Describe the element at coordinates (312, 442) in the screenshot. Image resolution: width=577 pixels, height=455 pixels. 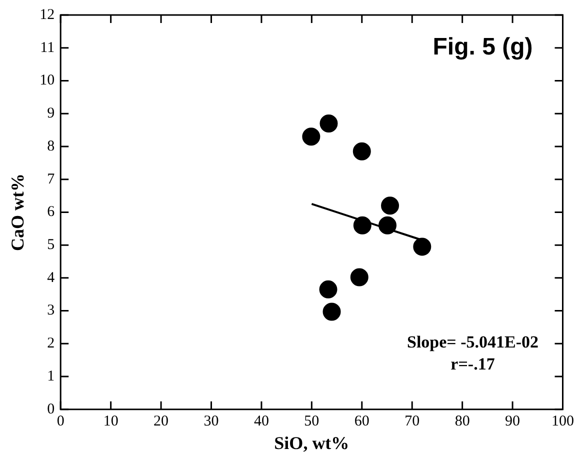
I see `x-axis-title: SiO, wt%` at that location.